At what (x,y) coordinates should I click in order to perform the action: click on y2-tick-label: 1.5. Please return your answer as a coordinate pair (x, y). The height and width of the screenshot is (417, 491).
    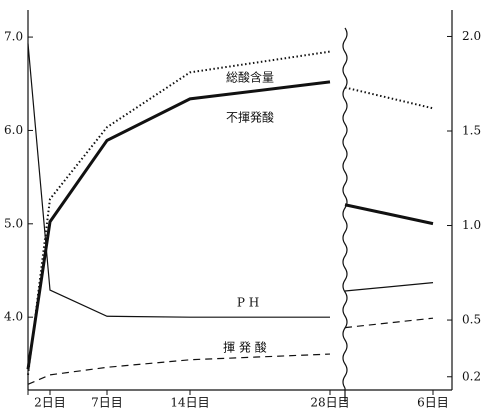
    Looking at the image, I should click on (471, 130).